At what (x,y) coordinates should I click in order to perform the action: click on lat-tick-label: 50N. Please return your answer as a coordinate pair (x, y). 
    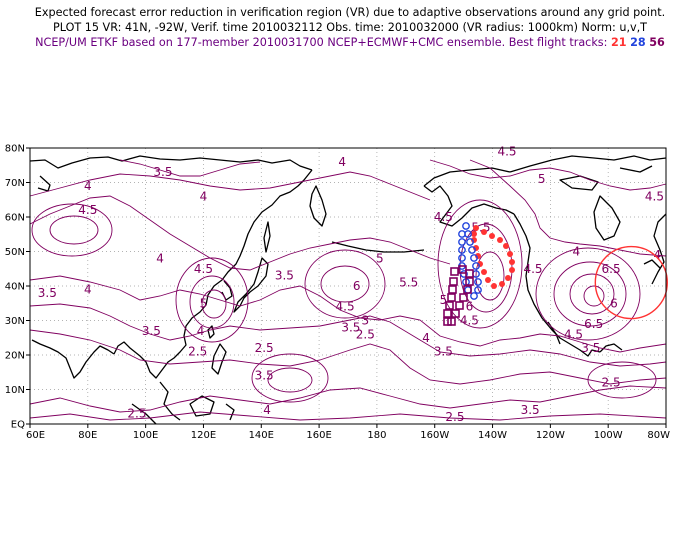
    Looking at the image, I should click on (15, 252).